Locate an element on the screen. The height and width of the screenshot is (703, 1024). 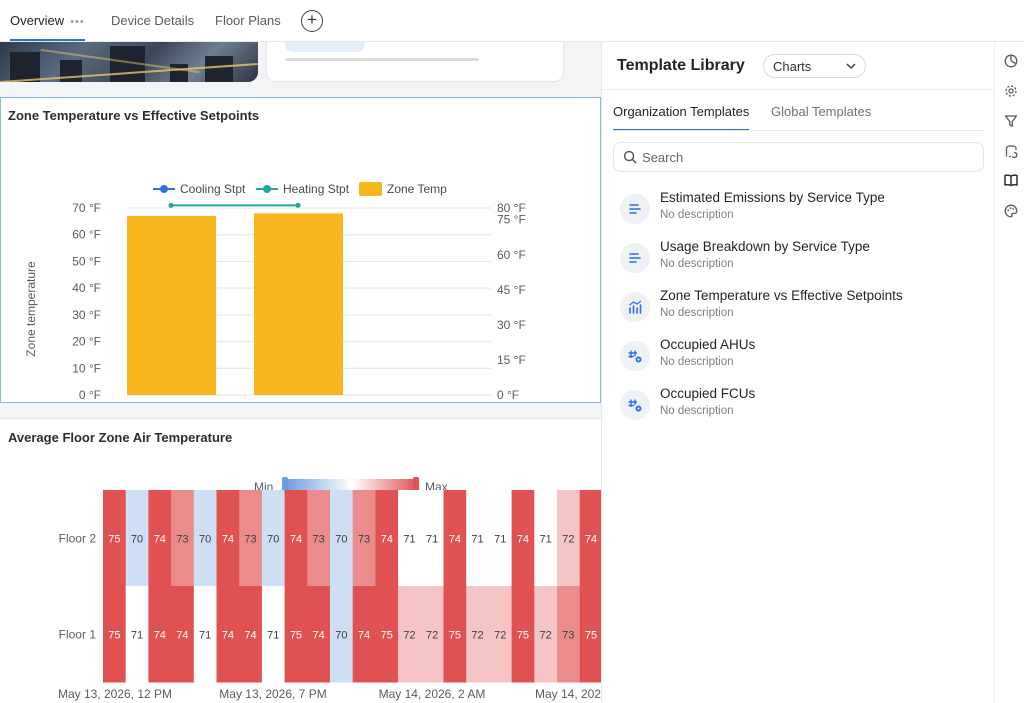
legend-zone-temp-label: Zone Temp is located at coordinates (417, 189).